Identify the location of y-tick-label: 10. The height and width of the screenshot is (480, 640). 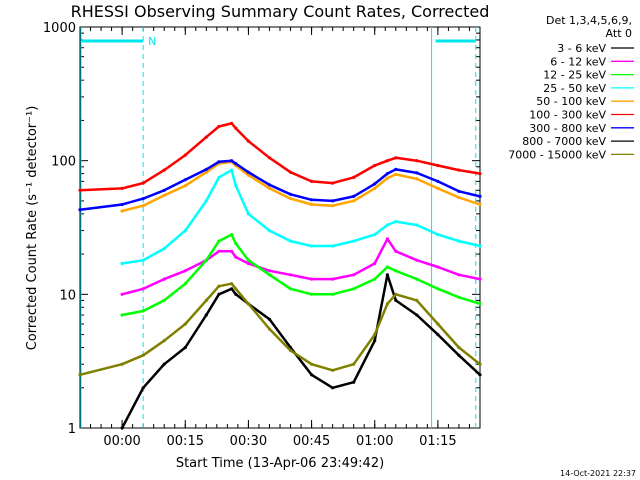
(67, 295).